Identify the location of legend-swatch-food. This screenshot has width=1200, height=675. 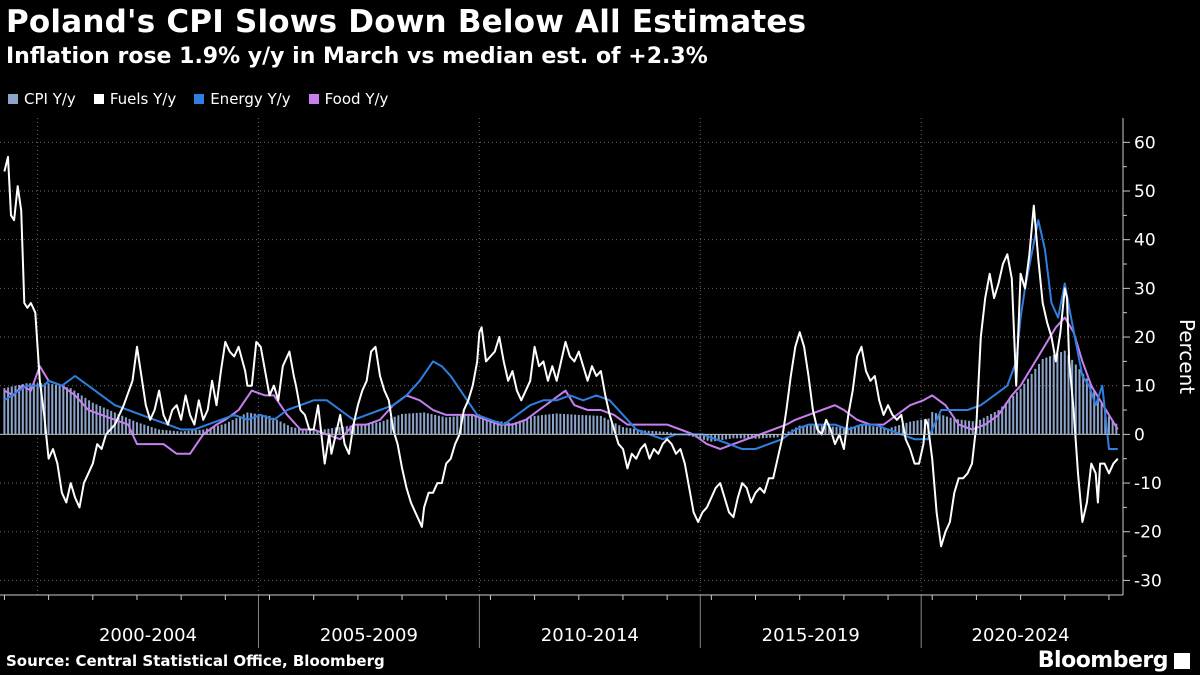
(313, 99).